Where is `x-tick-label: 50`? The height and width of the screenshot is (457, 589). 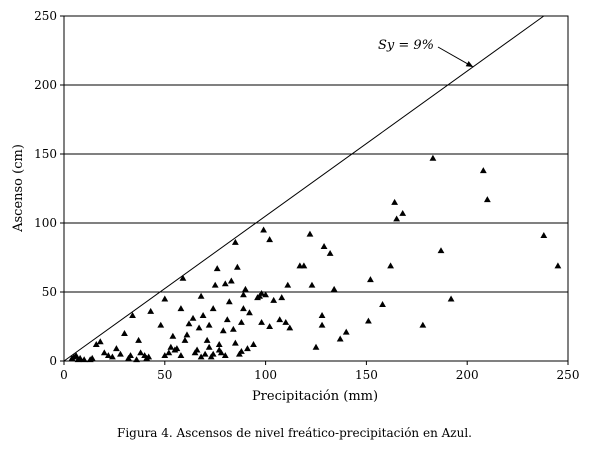
x-tick-label: 50 is located at coordinates (164, 375).